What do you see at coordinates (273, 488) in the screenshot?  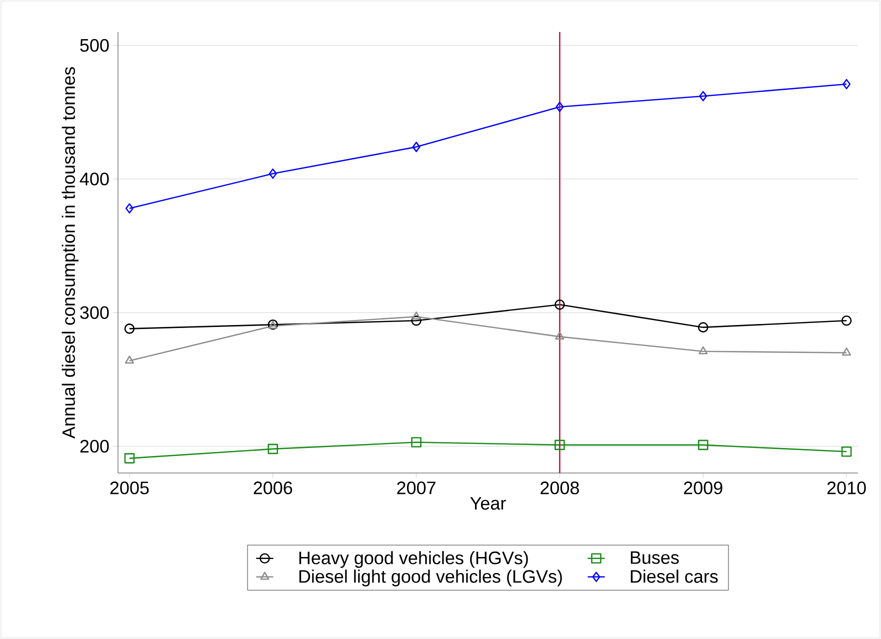 I see `x-tick-label: 2006` at bounding box center [273, 488].